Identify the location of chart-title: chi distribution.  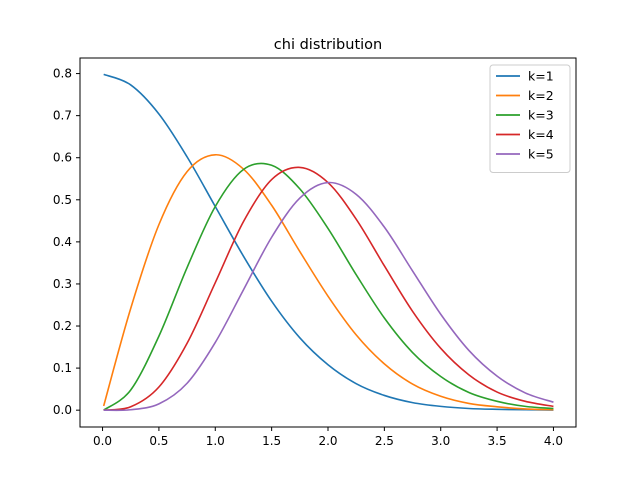
(328, 45).